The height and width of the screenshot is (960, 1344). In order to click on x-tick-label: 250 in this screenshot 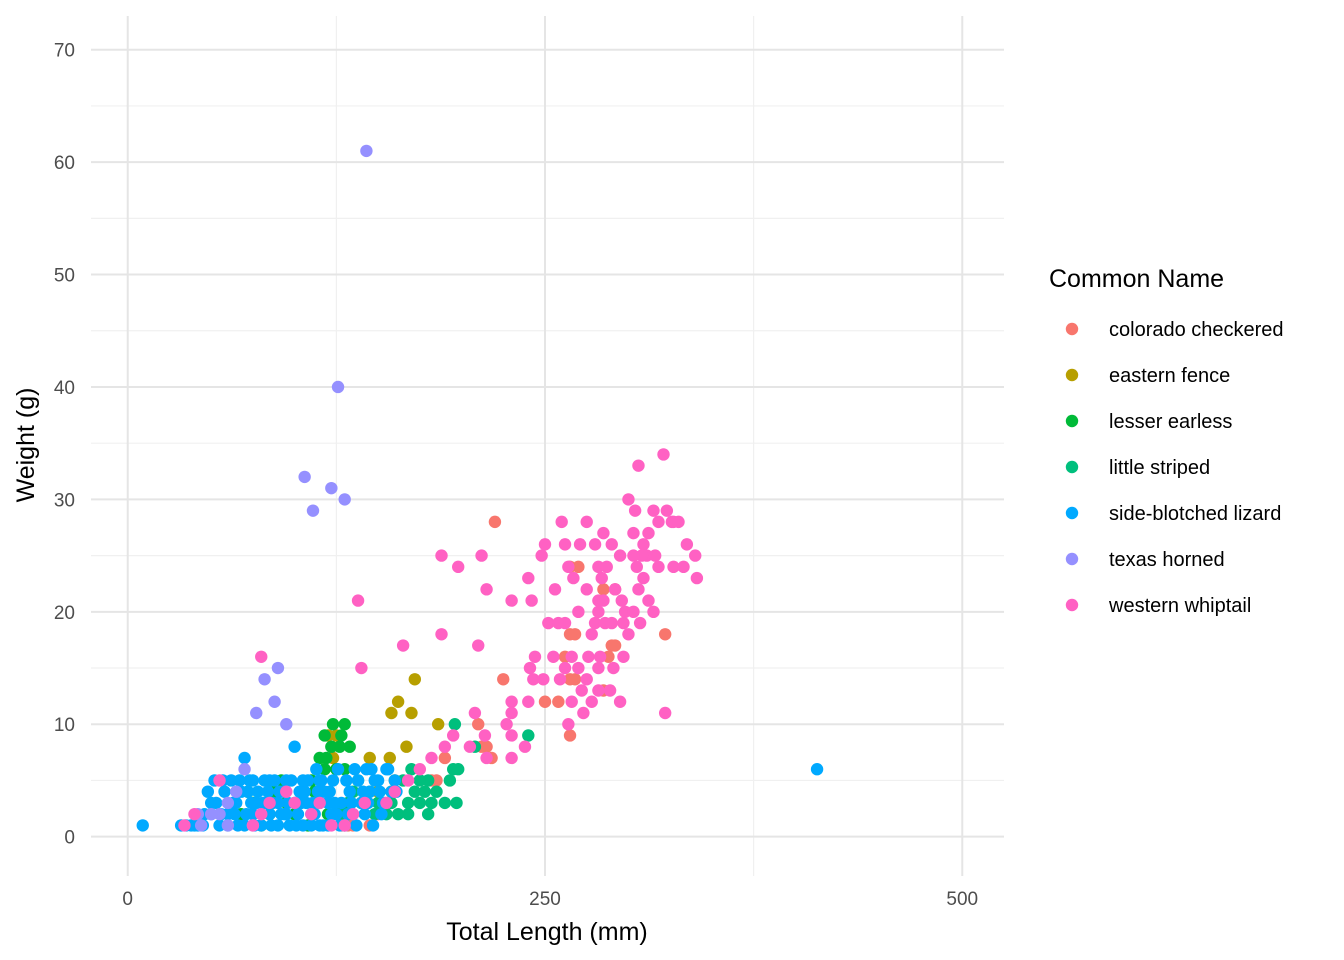, I will do `click(545, 899)`.